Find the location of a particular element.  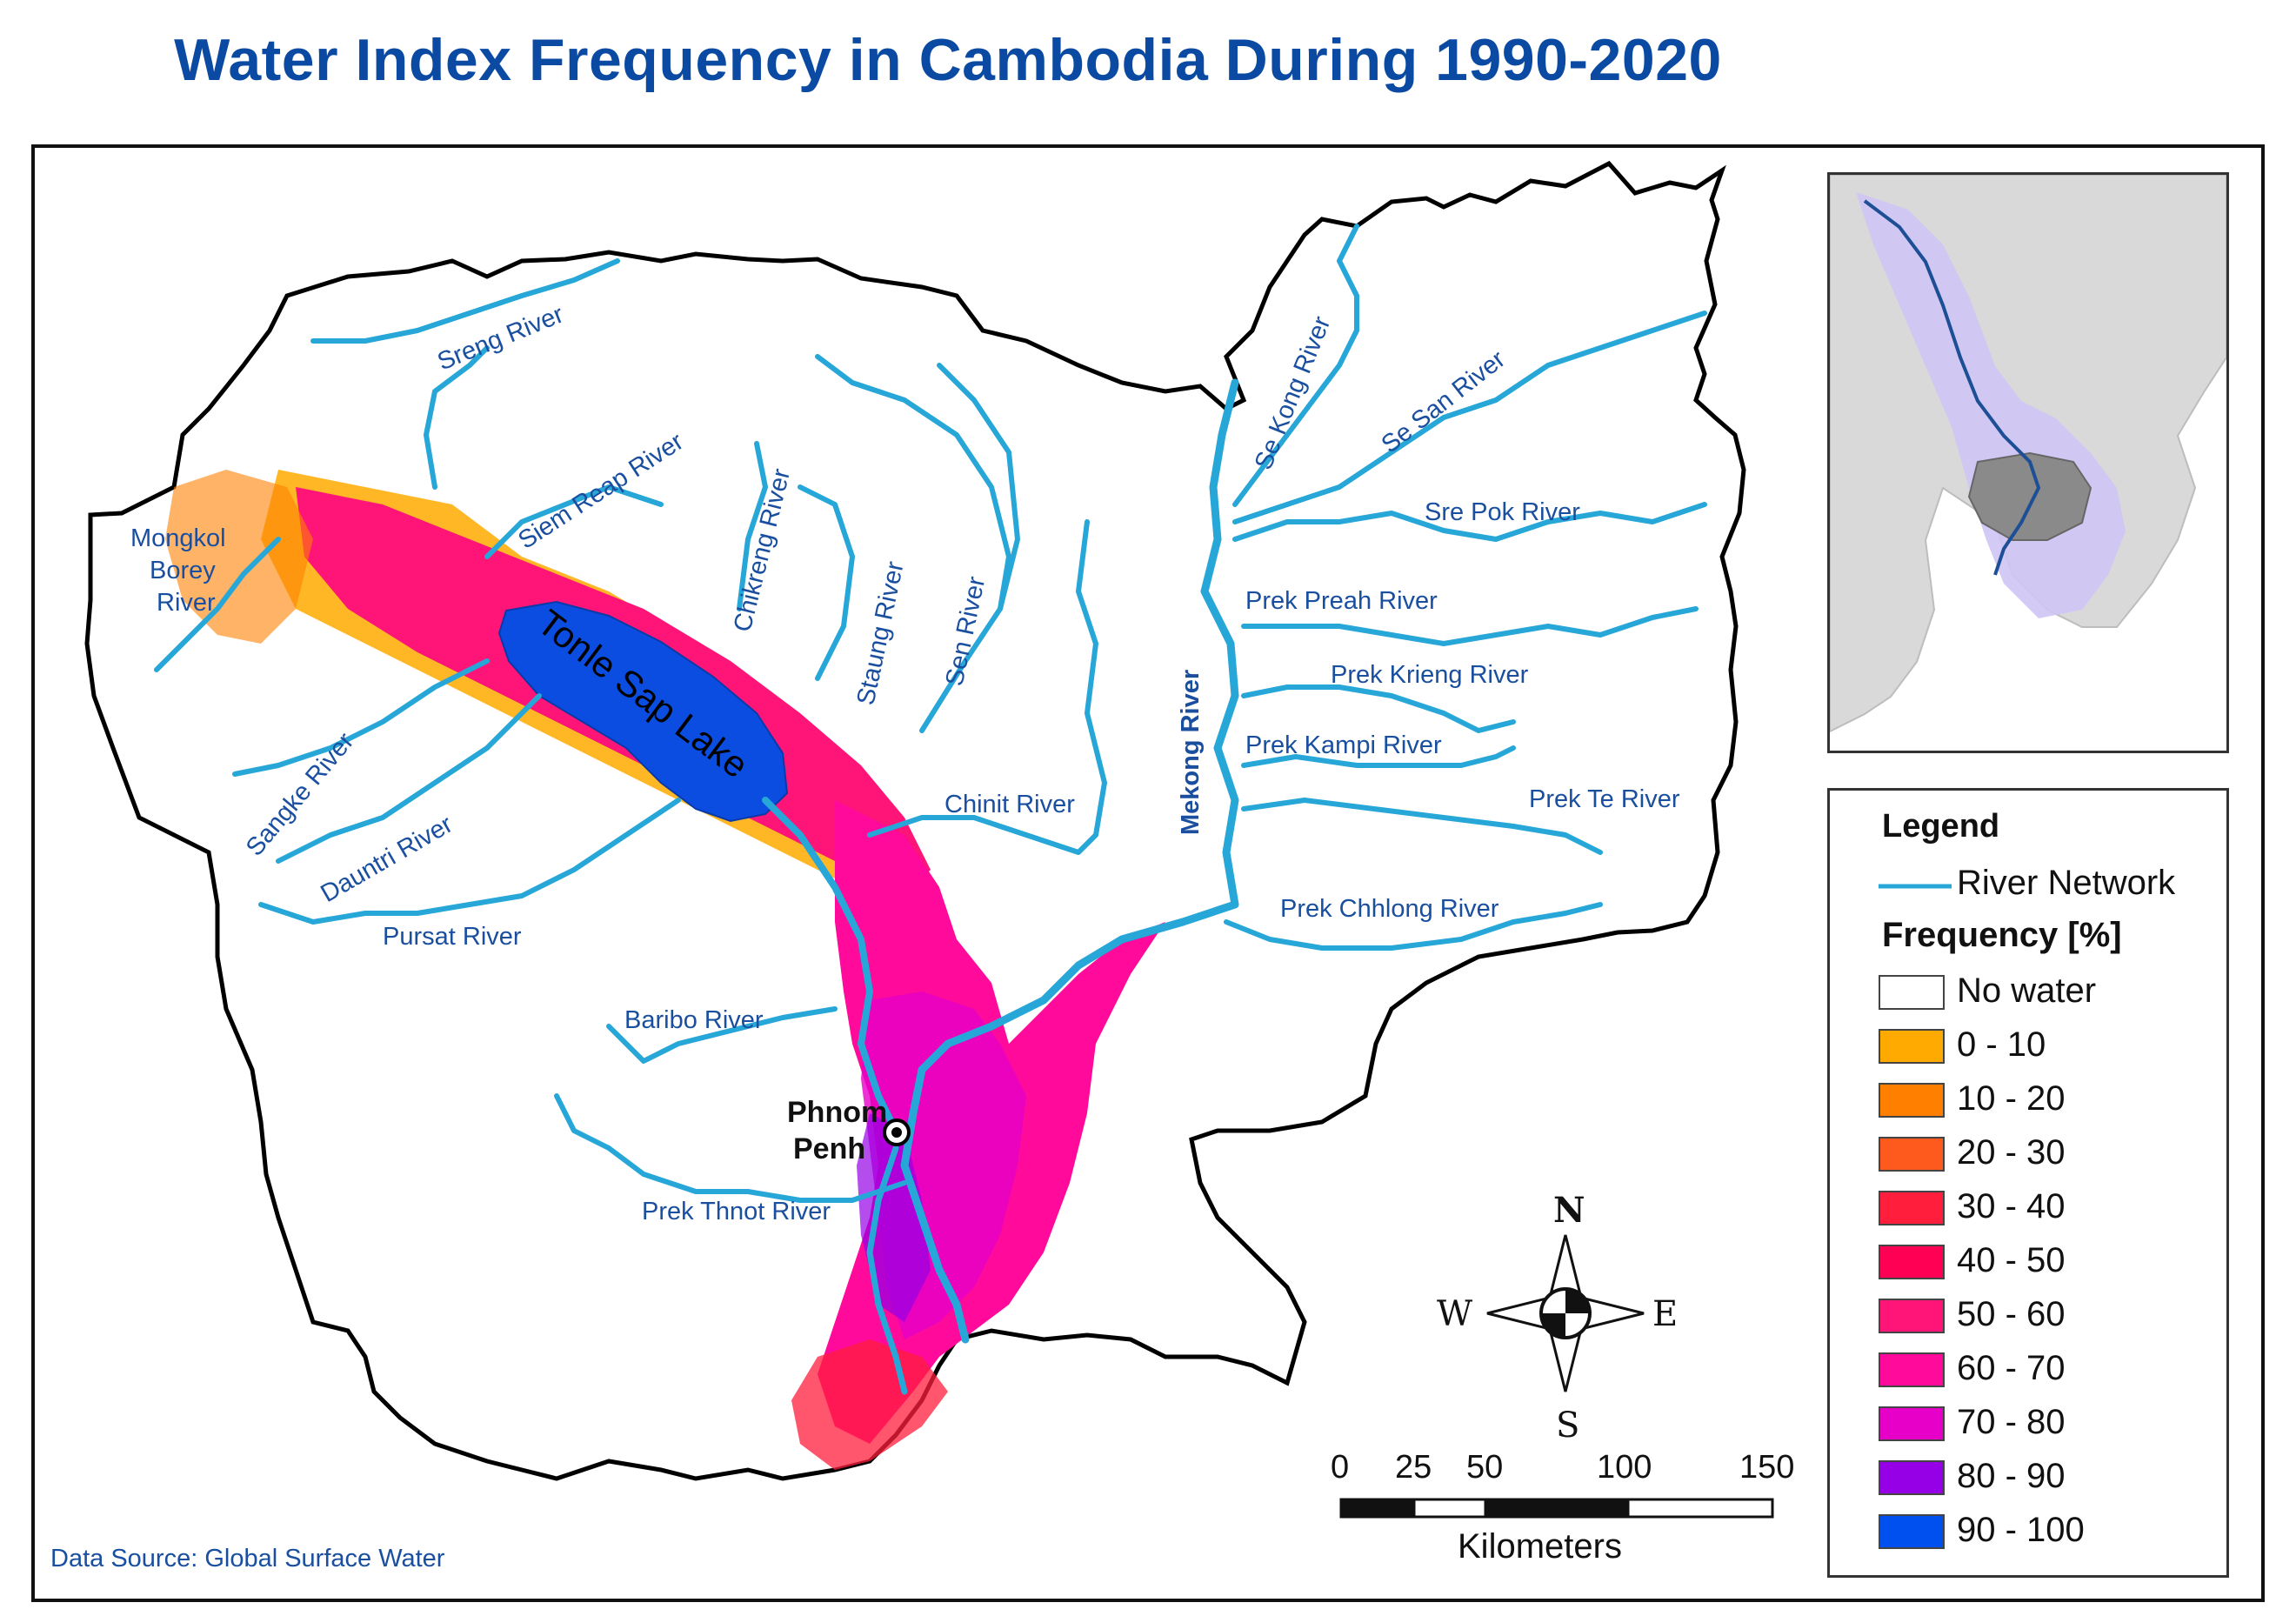

sen-river-line is located at coordinates (913, 544).